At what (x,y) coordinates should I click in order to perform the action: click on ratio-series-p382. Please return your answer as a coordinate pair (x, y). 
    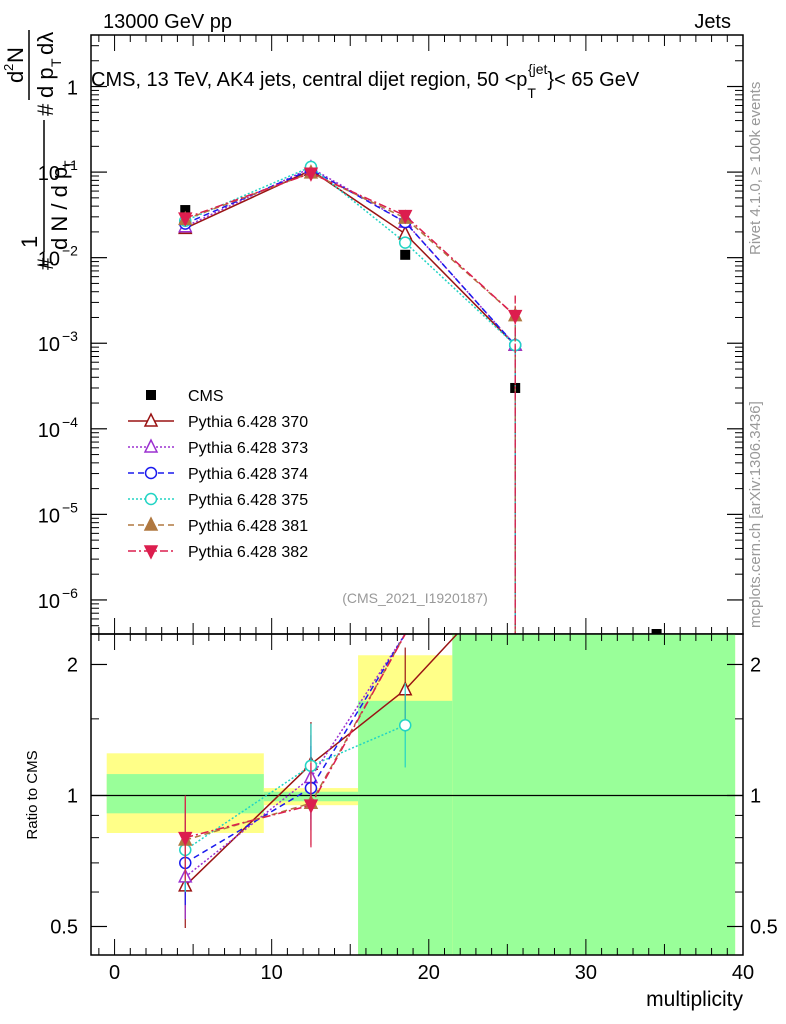
    Looking at the image, I should click on (292, 756).